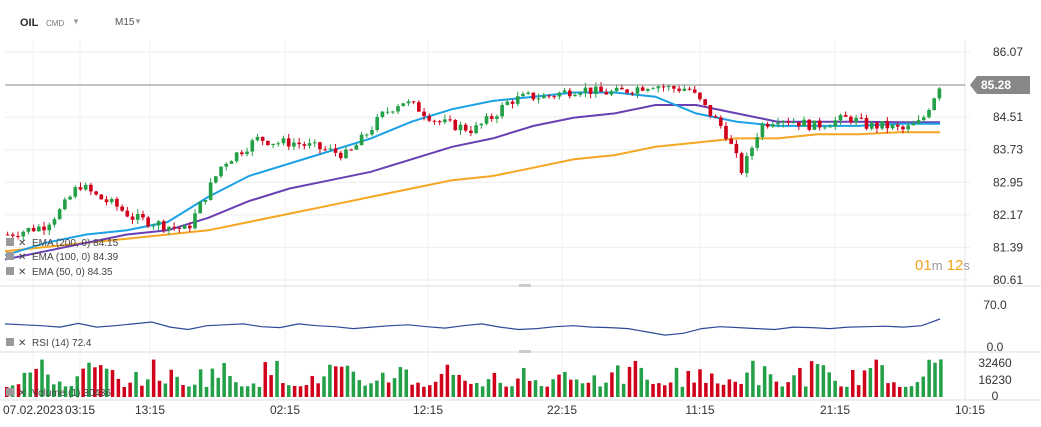  Describe the element at coordinates (29, 23) in the screenshot. I see `symbol-label: OIL` at that location.